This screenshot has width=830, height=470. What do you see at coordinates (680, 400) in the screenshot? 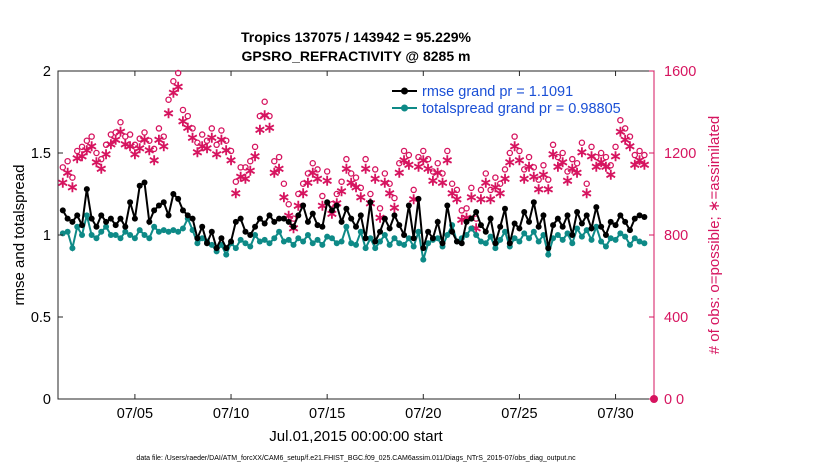
I see `zero-obs-label: 0` at bounding box center [680, 400].